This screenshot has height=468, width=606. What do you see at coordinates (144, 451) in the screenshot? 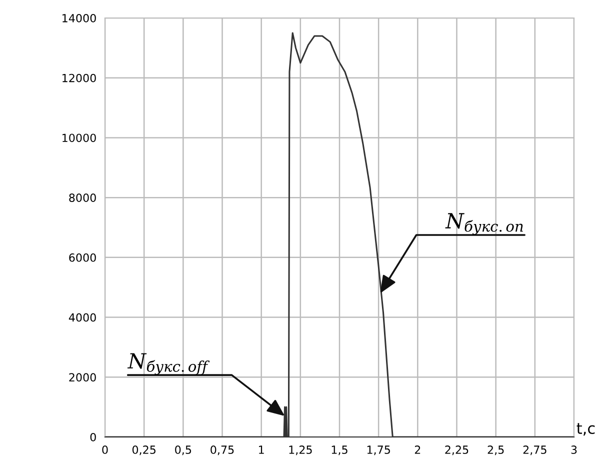
I see `x-tick-label: 0,25` at bounding box center [144, 451].